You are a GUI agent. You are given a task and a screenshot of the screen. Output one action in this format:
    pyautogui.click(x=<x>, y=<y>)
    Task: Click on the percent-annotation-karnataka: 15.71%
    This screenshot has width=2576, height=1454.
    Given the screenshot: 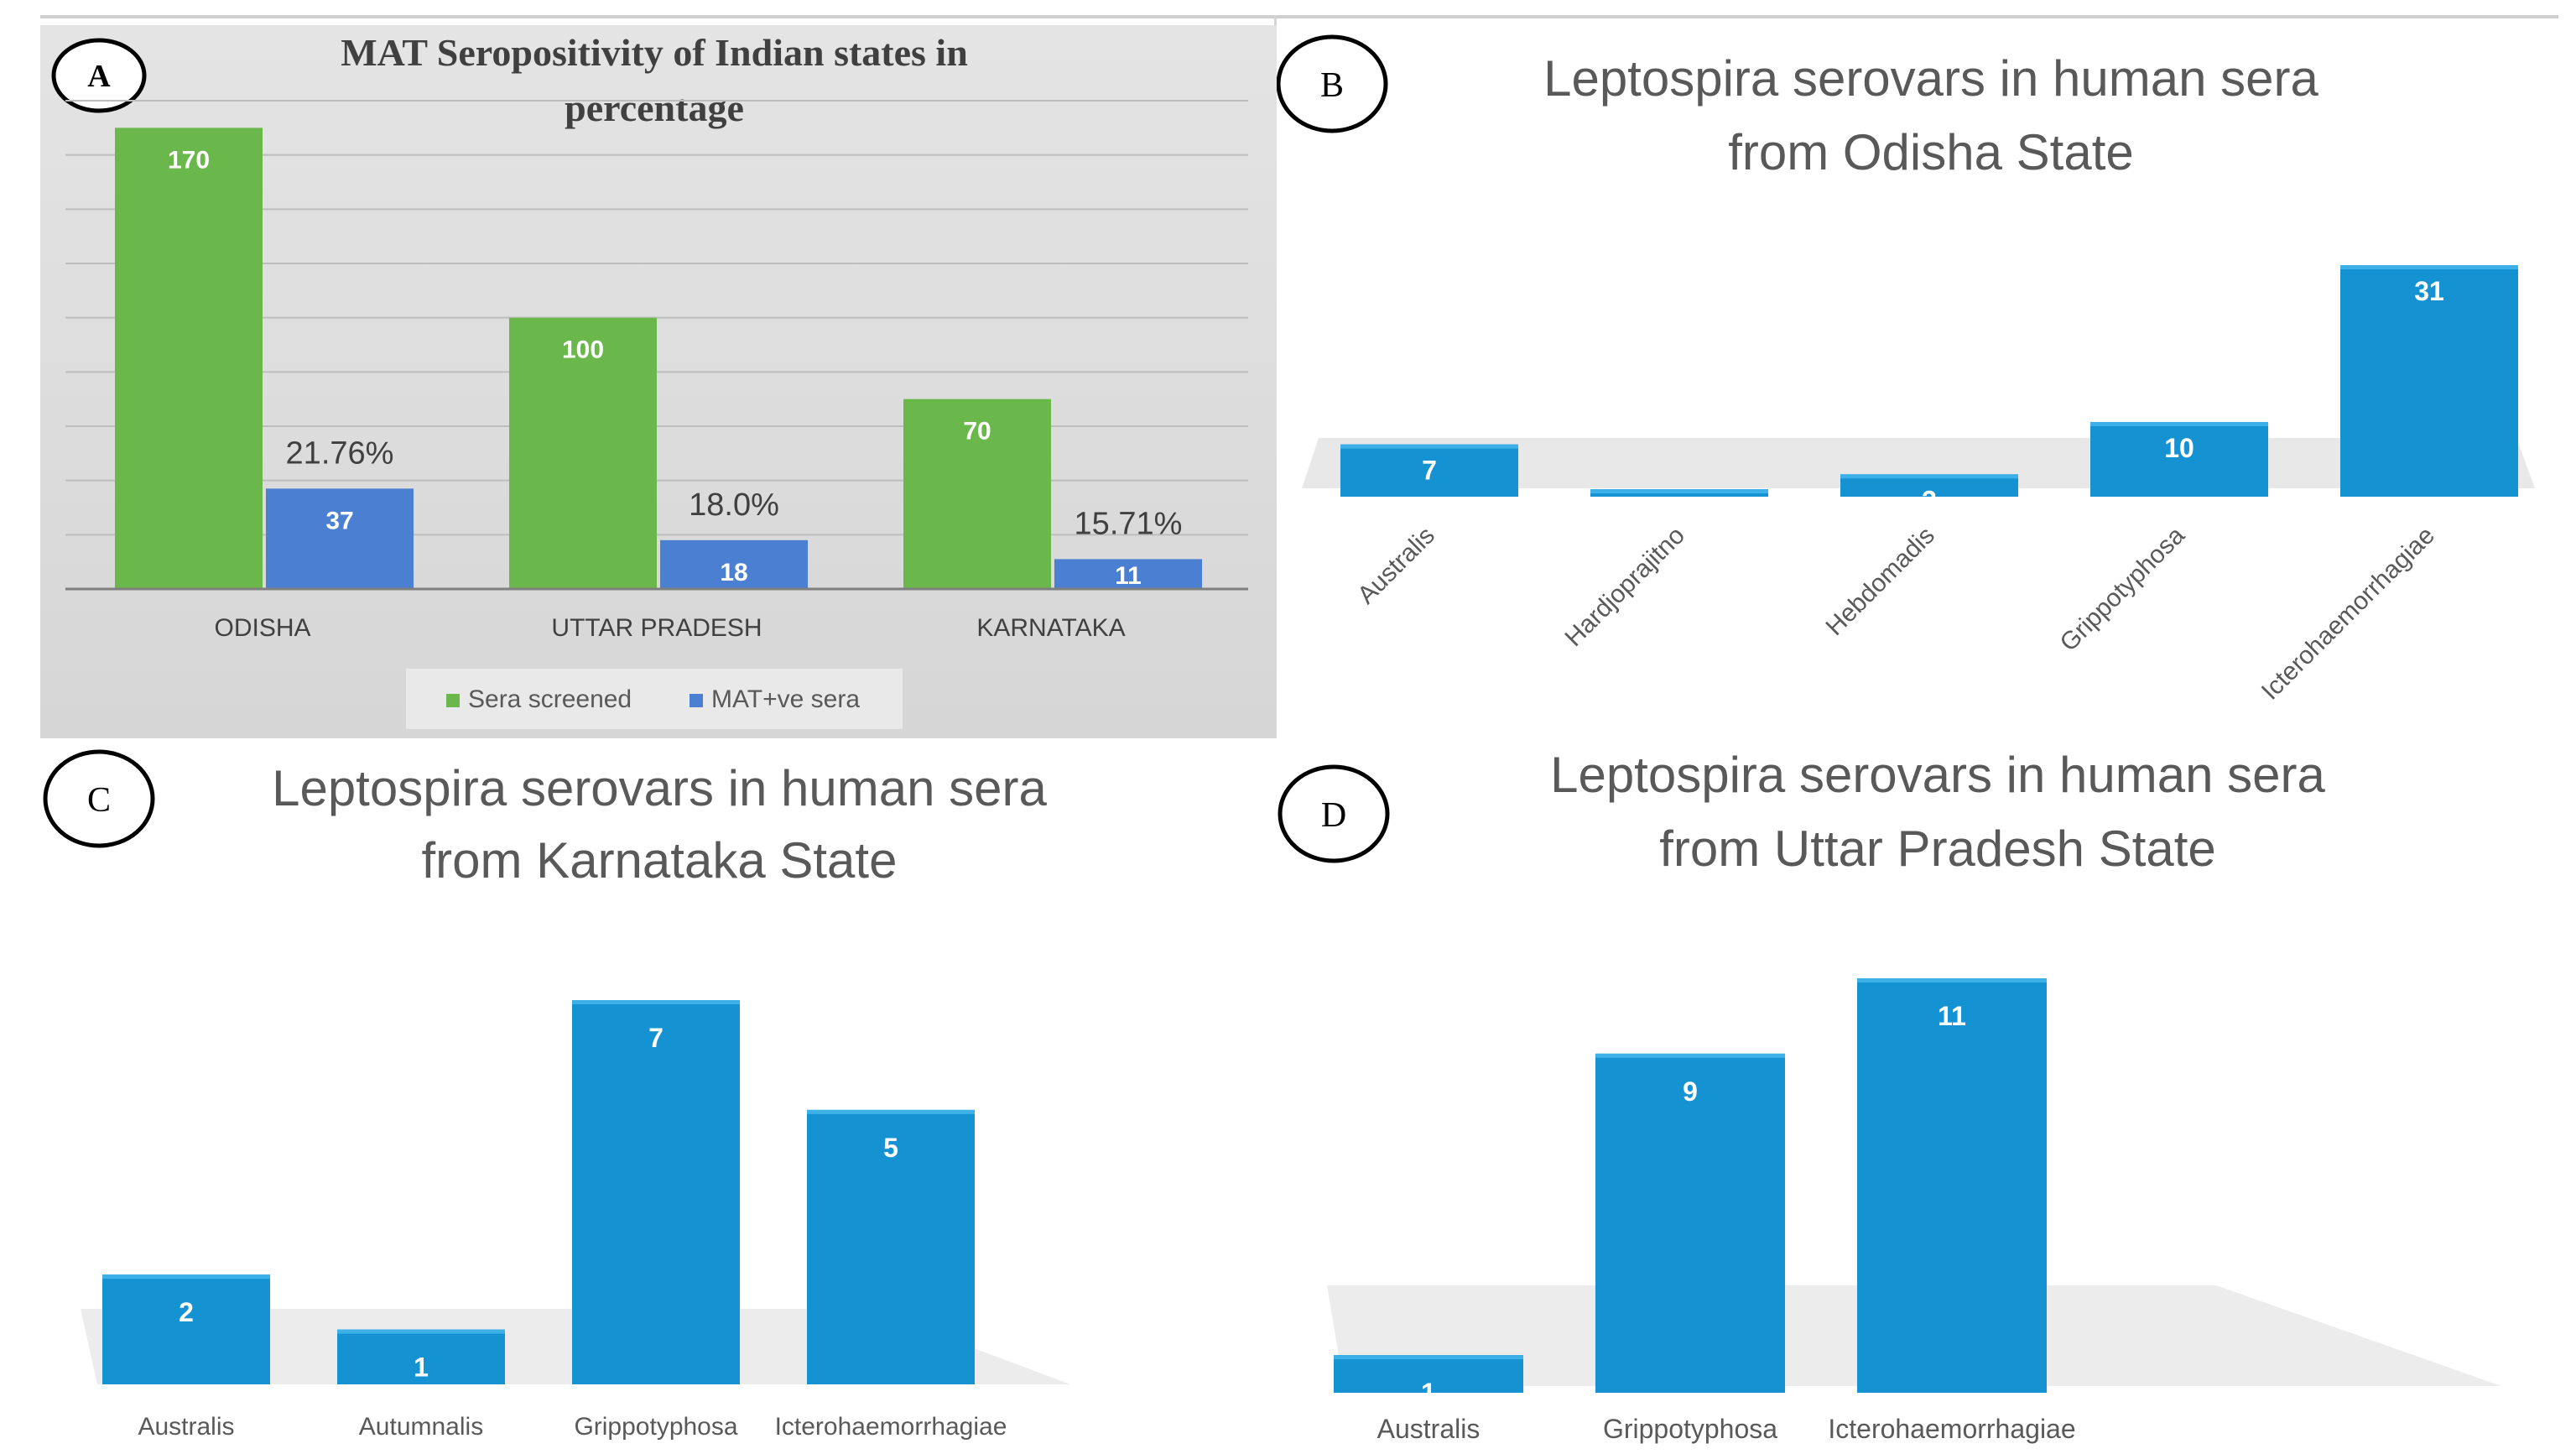 What is the action you would take?
    pyautogui.click(x=1129, y=523)
    